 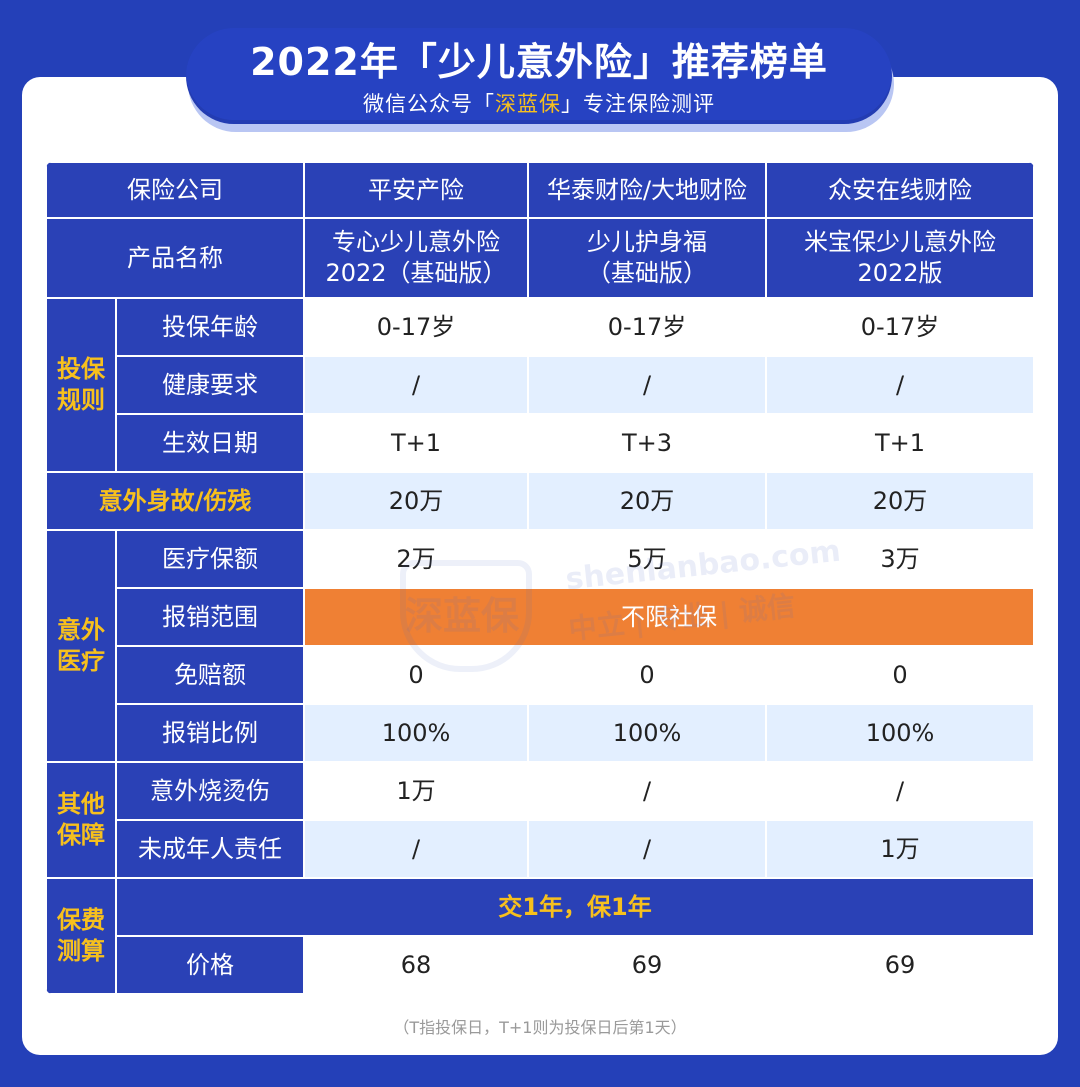 I want to click on table-row: 报销比例 100% 100% 100%, so click(x=540, y=733).